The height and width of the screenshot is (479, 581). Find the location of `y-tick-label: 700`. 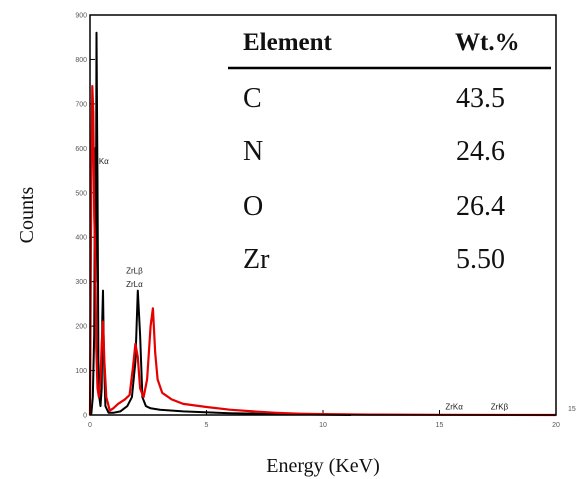

y-tick-label: 700 is located at coordinates (81, 104).